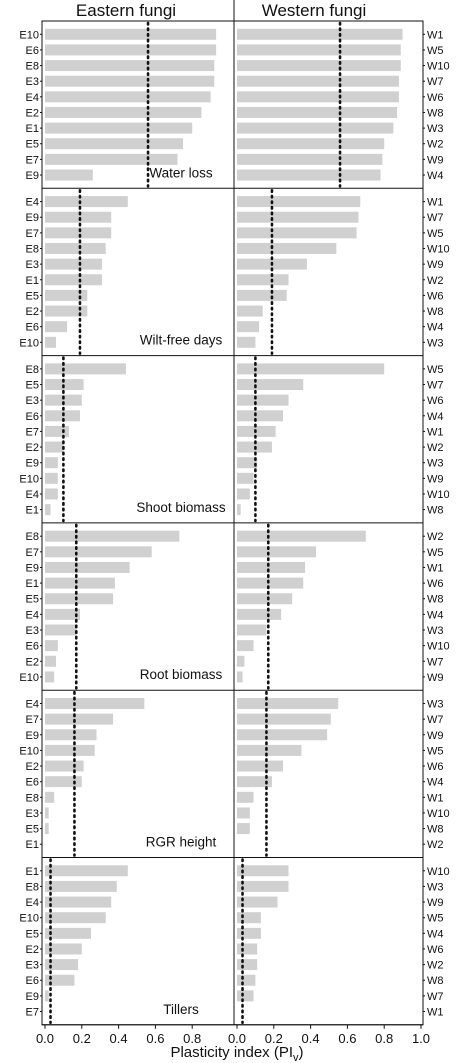 This screenshot has height=1063, width=474. What do you see at coordinates (311, 1038) in the screenshot?
I see `x-tick-label-western-2: 0.4` at bounding box center [311, 1038].